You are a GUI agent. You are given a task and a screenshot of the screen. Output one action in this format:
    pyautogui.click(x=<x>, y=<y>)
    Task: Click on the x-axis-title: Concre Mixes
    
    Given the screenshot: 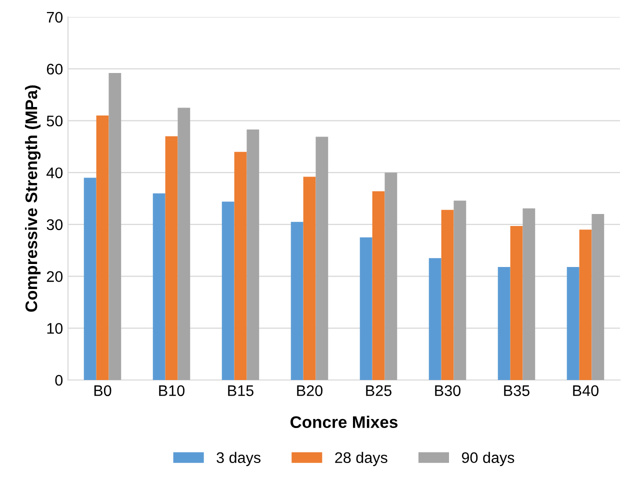 What is the action you would take?
    pyautogui.click(x=344, y=422)
    